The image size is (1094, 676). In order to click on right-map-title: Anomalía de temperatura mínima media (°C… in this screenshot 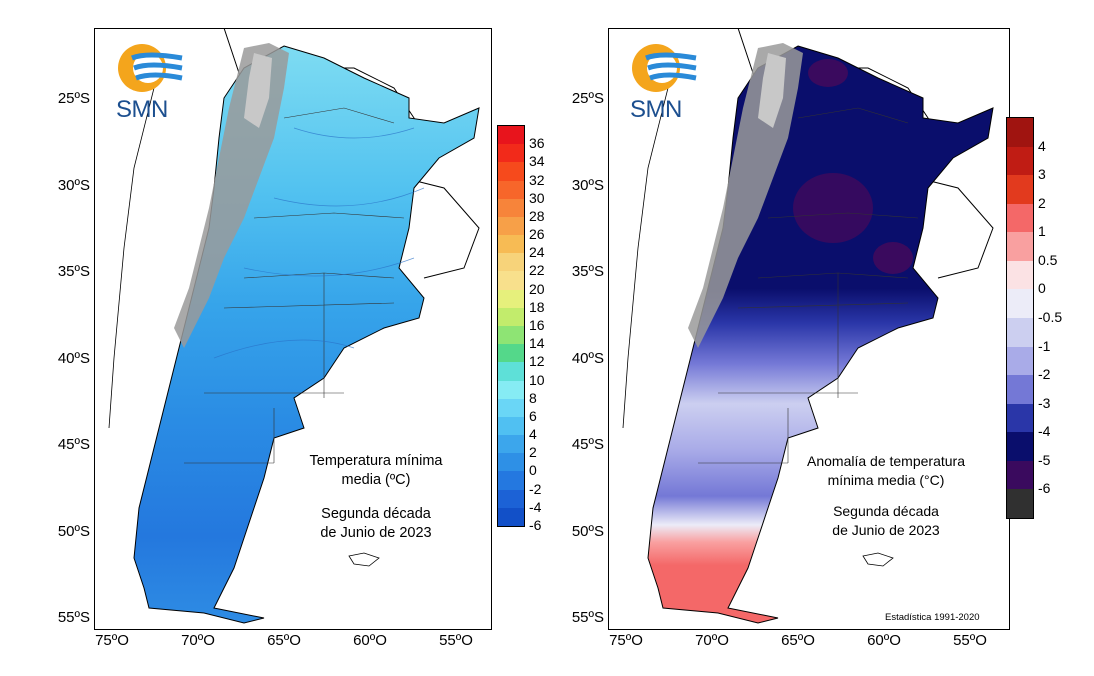, I will do `click(886, 471)`.